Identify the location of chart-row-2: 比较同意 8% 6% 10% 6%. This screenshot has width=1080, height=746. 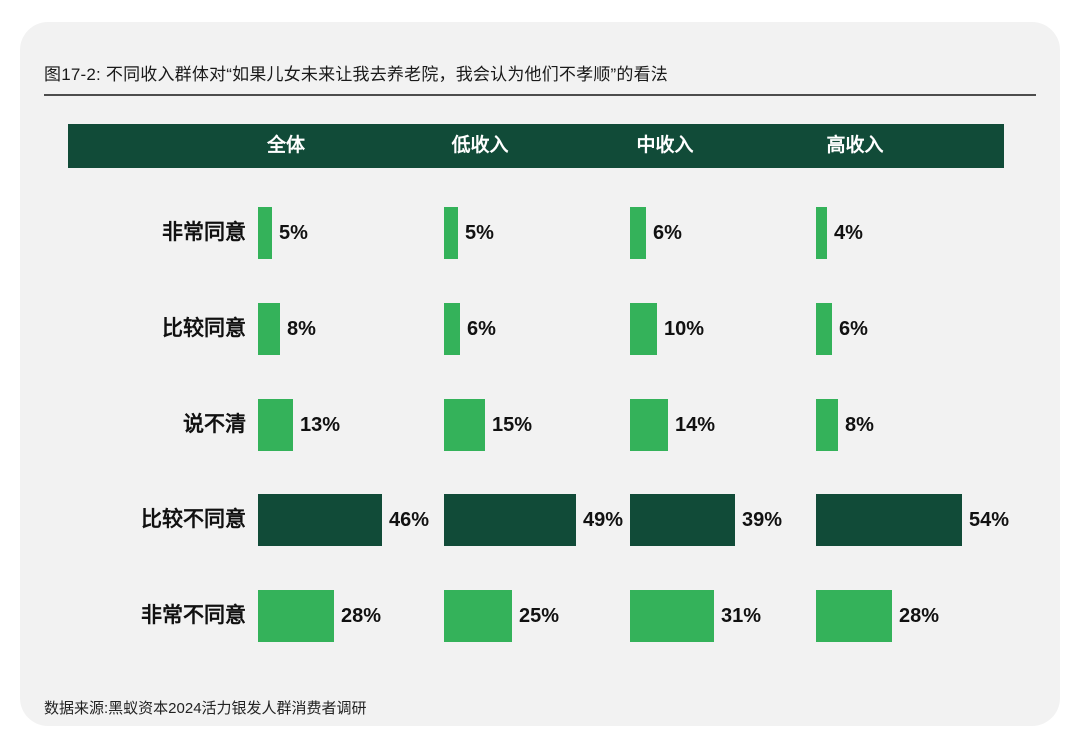
(540, 329).